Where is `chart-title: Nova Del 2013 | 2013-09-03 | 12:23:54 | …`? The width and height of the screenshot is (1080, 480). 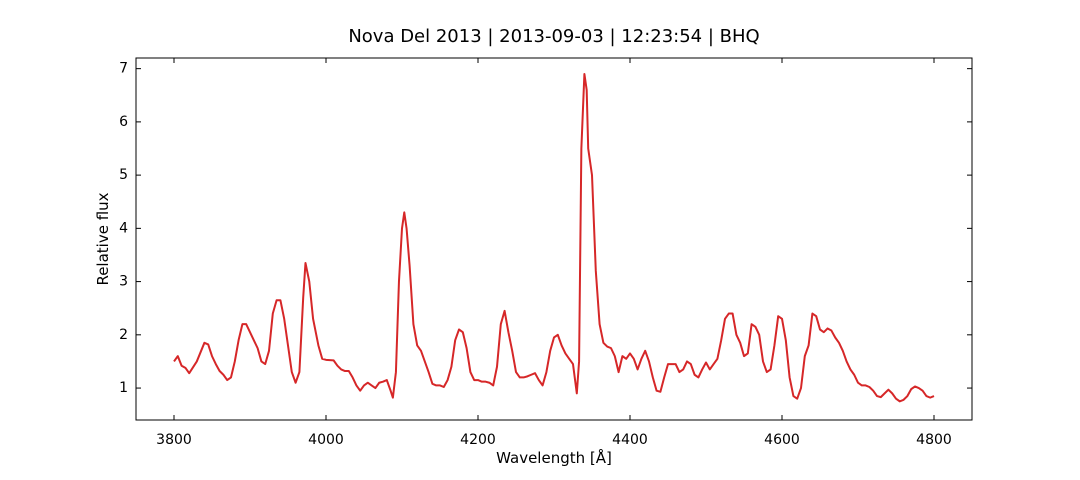 chart-title: Nova Del 2013 | 2013-09-03 | 12:23:54 | … is located at coordinates (553, 36).